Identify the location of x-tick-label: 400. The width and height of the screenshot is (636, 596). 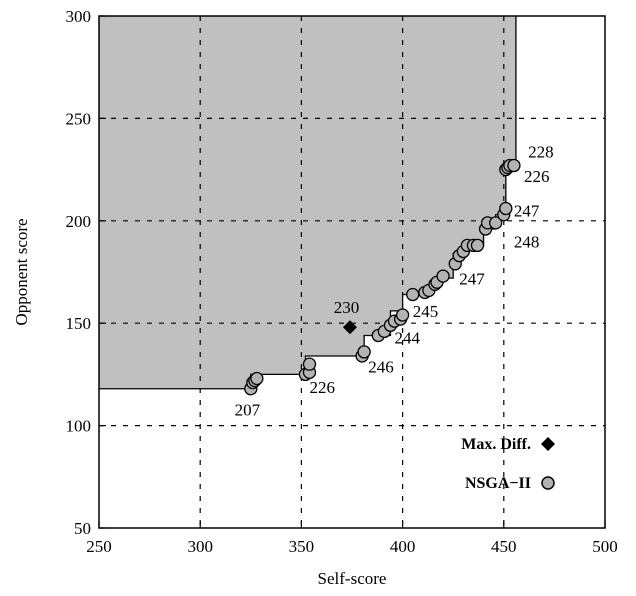
(403, 546).